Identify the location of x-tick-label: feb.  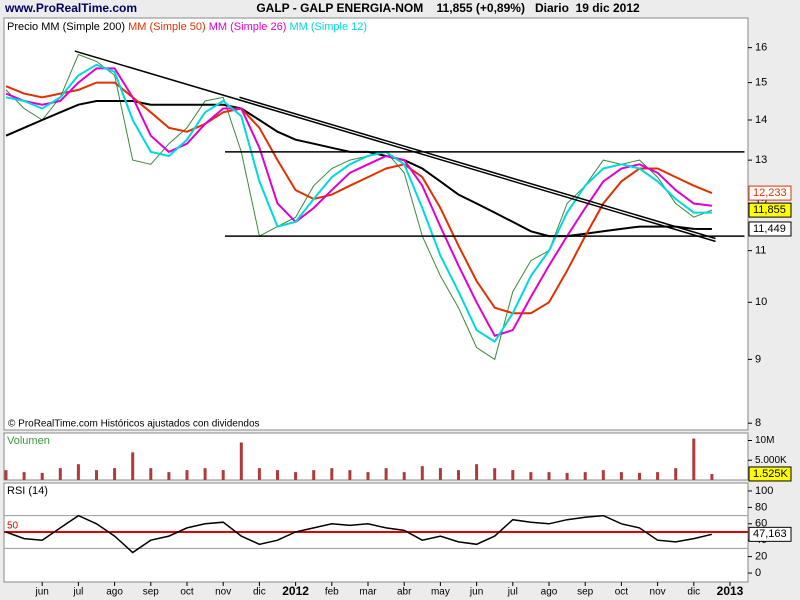
(332, 592).